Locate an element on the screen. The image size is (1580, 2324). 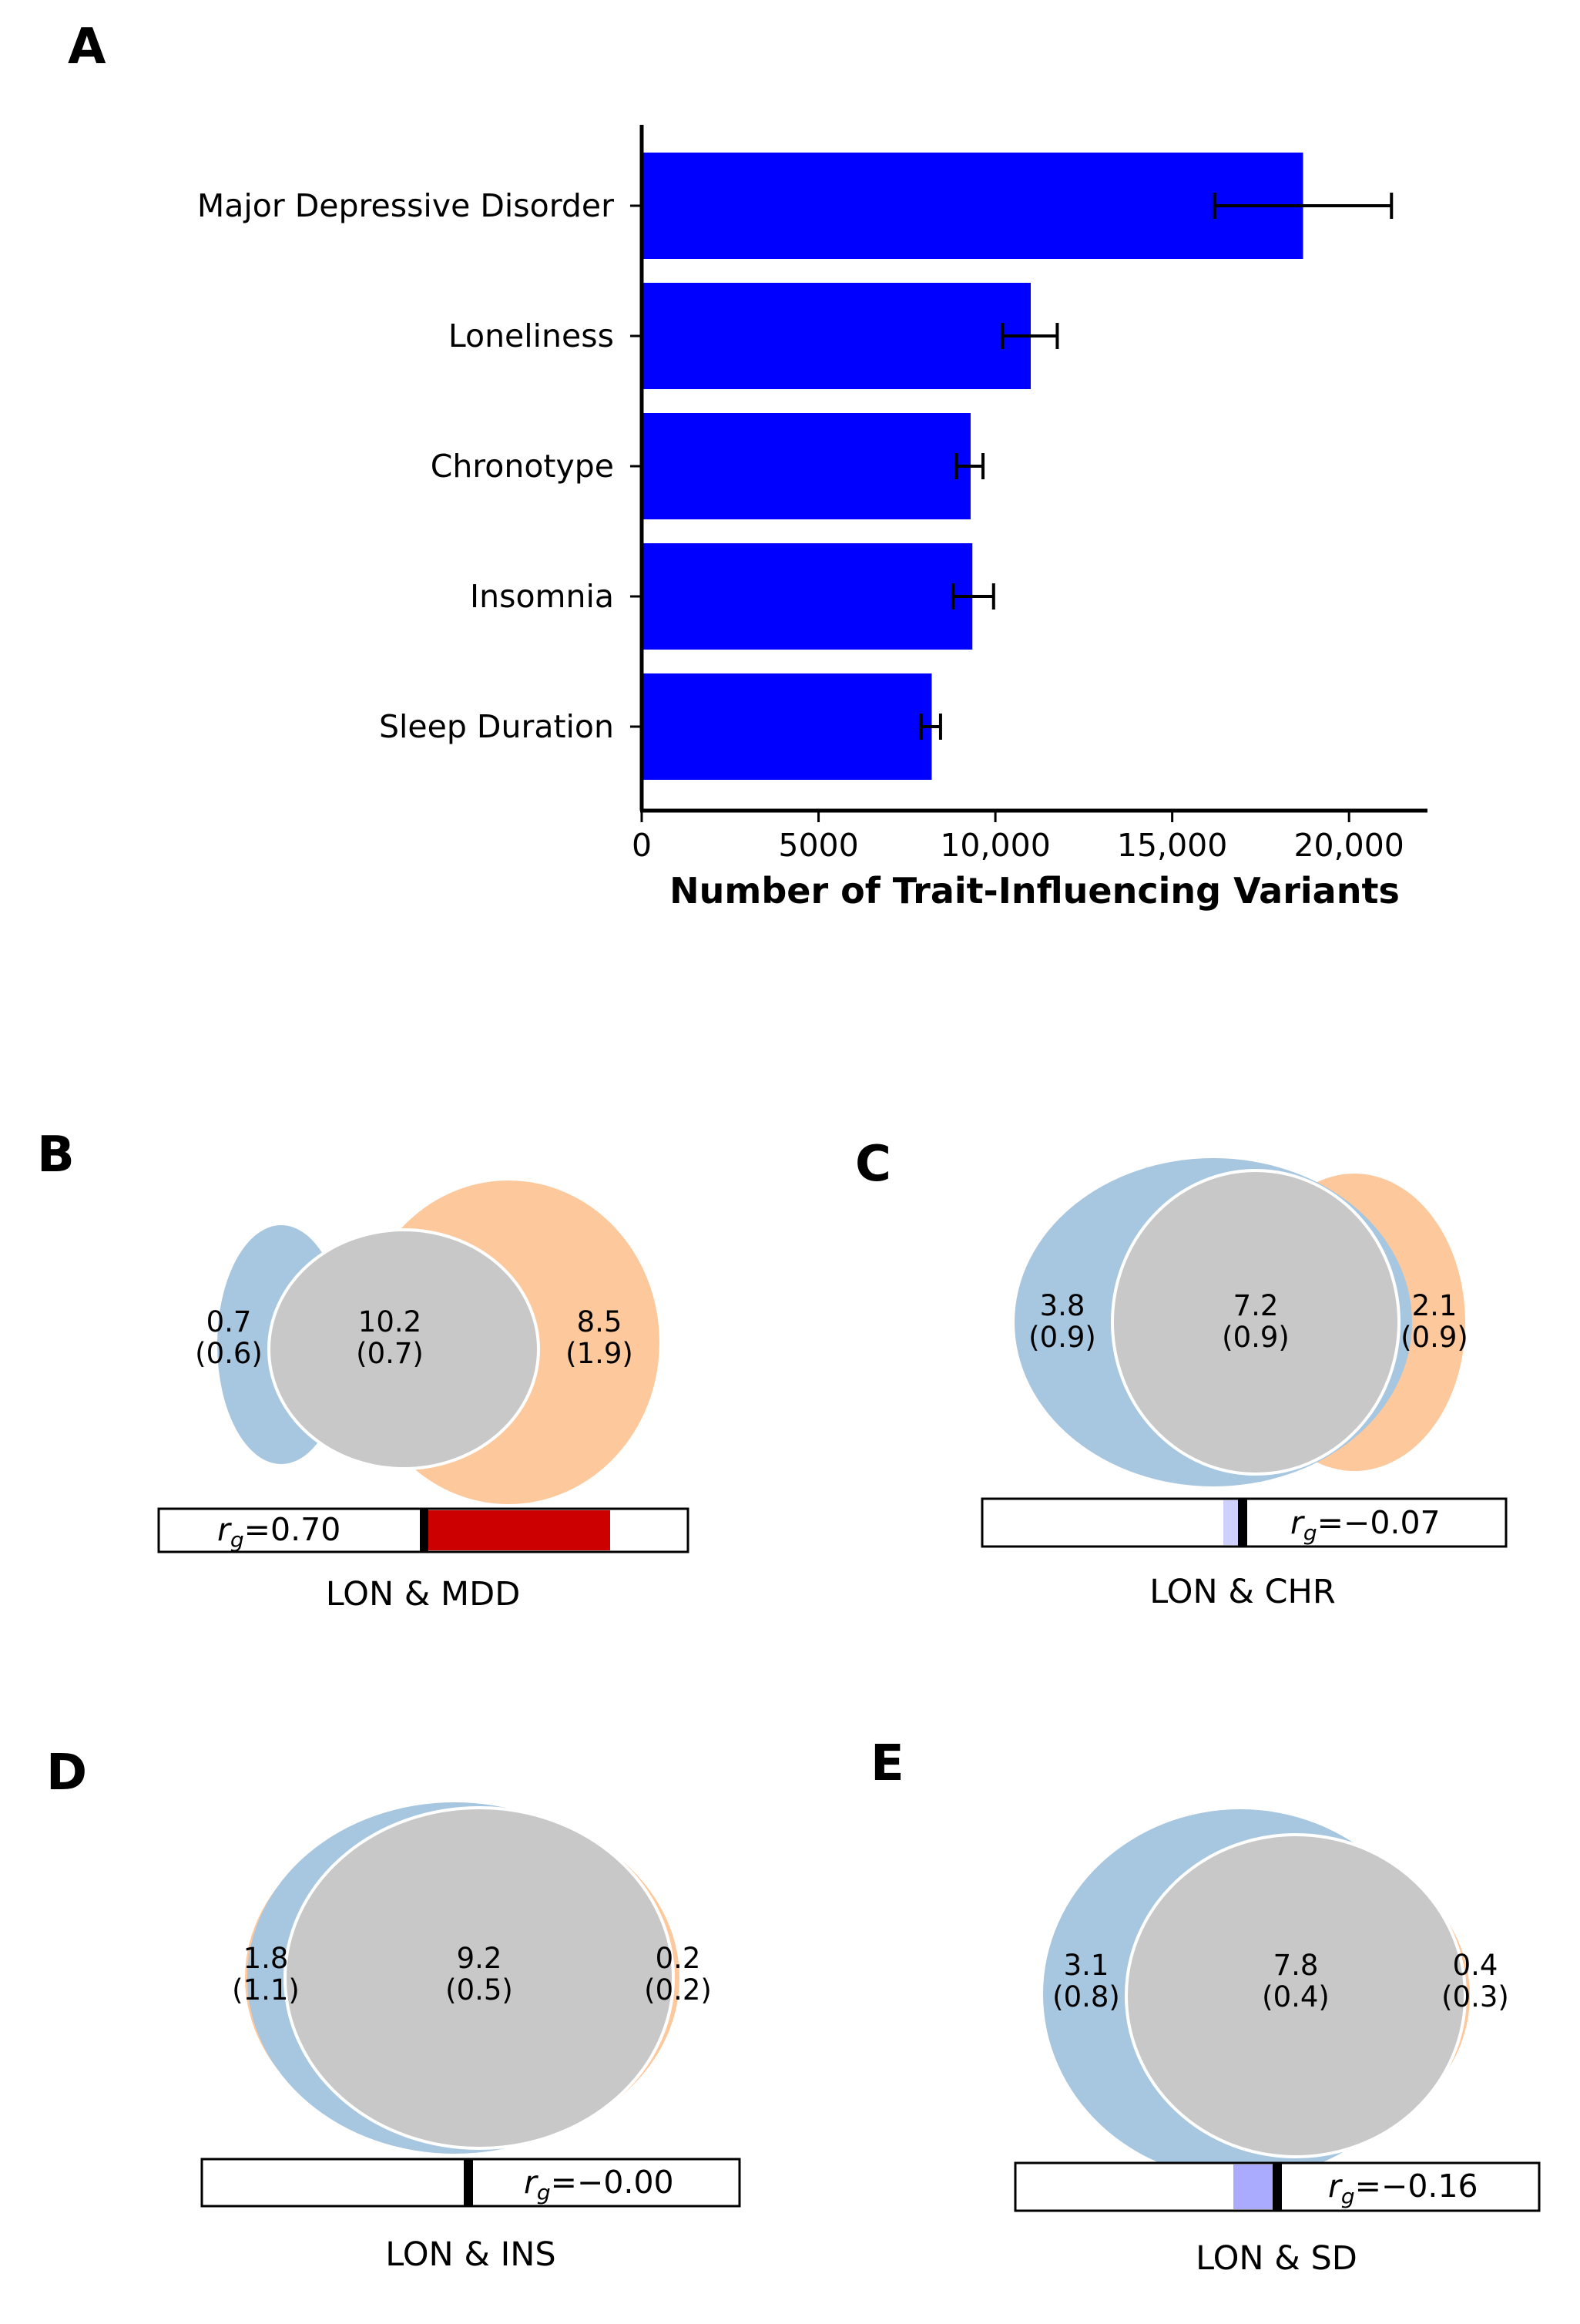
right-sd: (0.2) is located at coordinates (678, 1990).